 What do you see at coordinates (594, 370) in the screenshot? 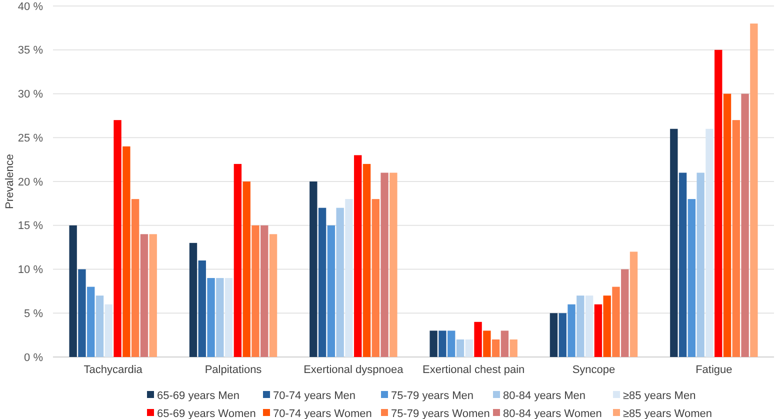
I see `x-tick-label: Syncope` at bounding box center [594, 370].